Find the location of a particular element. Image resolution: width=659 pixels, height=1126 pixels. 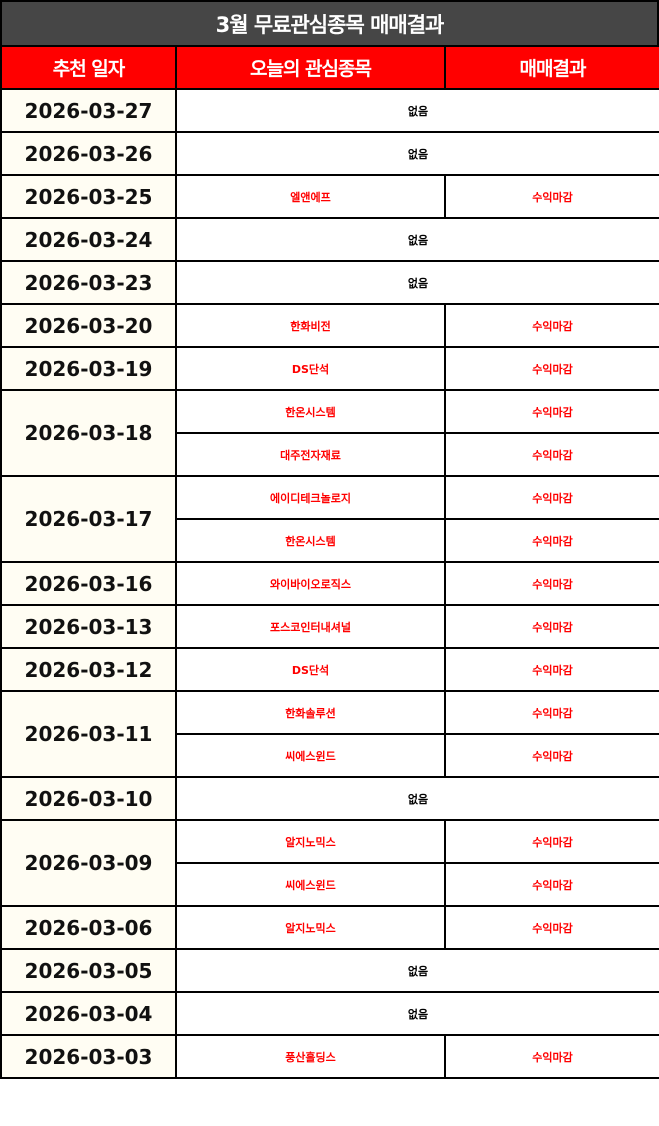

header-result: 매매결과 is located at coordinates (551, 67).